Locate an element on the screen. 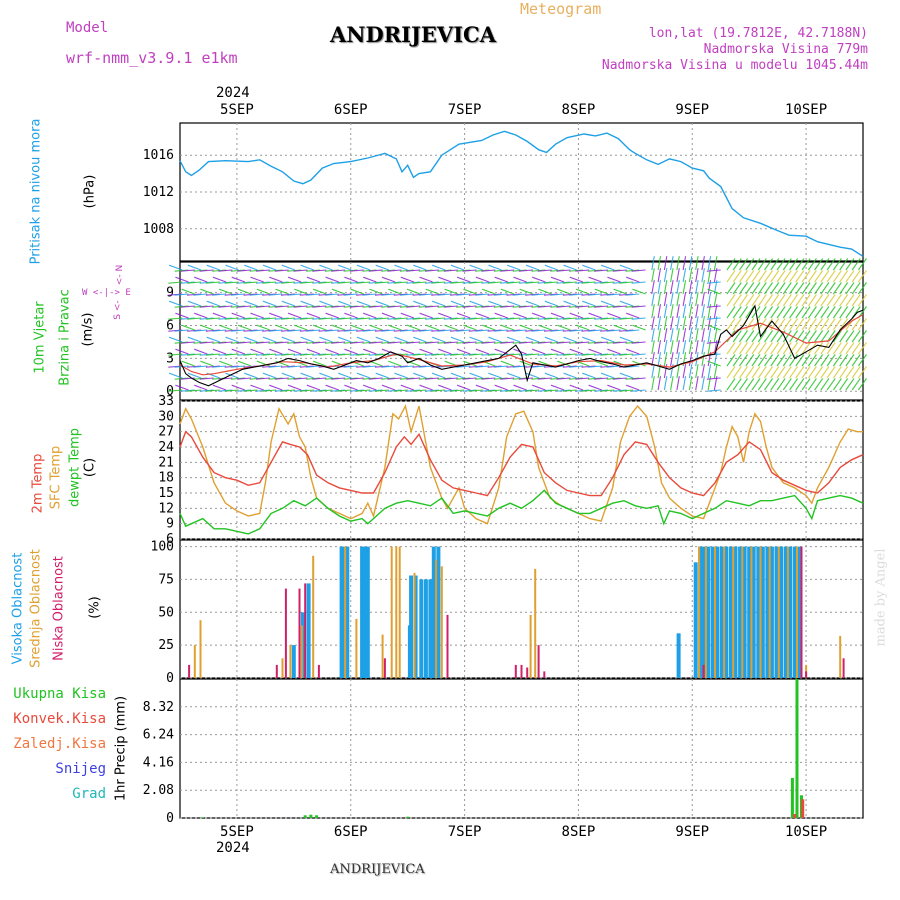  temp-tick-label: 33 is located at coordinates (166, 401).